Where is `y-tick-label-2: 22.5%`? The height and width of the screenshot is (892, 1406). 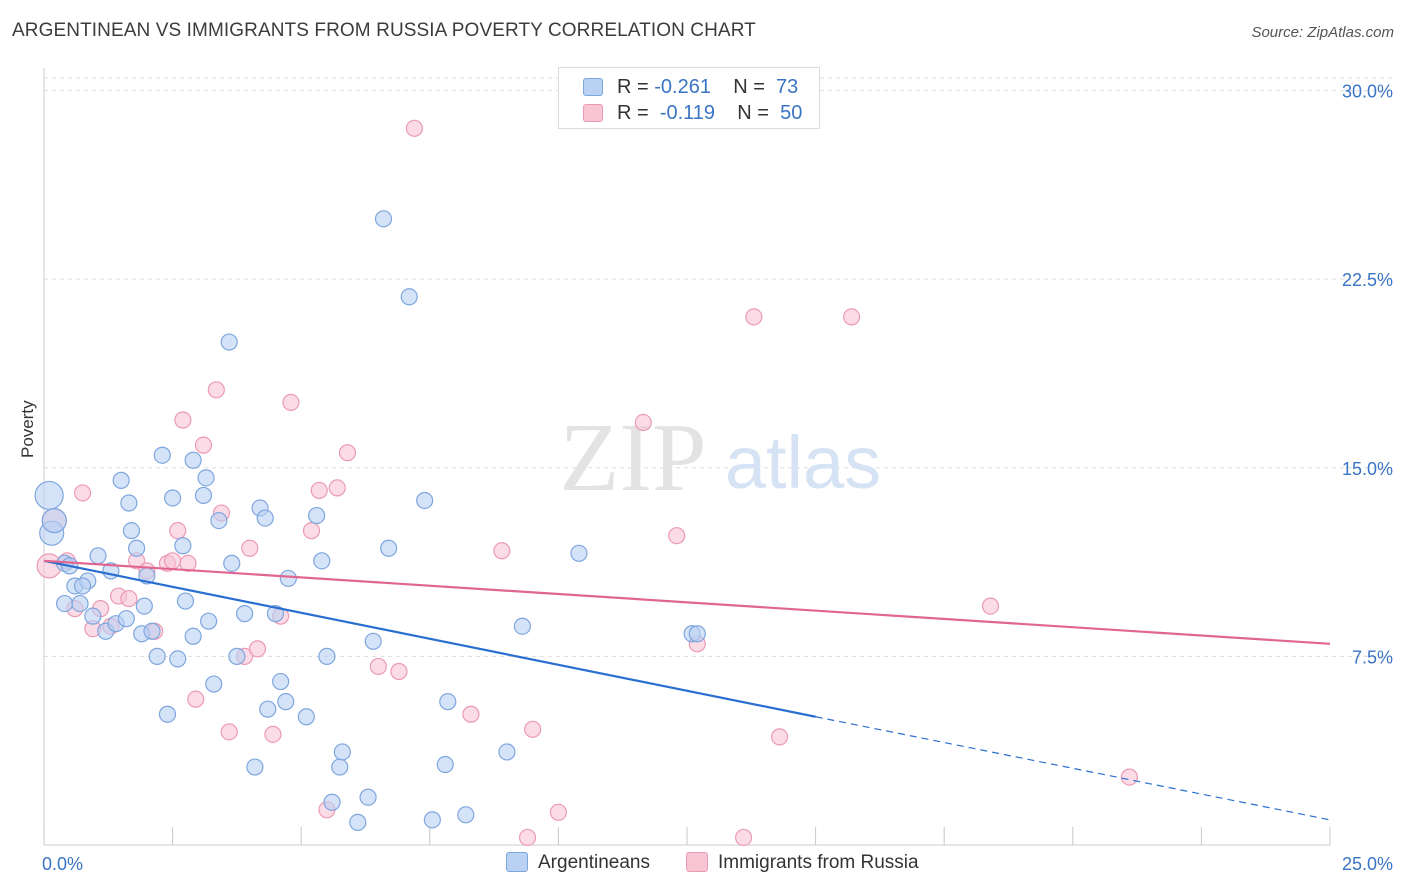 y-tick-label-2: 22.5% is located at coordinates (1367, 280).